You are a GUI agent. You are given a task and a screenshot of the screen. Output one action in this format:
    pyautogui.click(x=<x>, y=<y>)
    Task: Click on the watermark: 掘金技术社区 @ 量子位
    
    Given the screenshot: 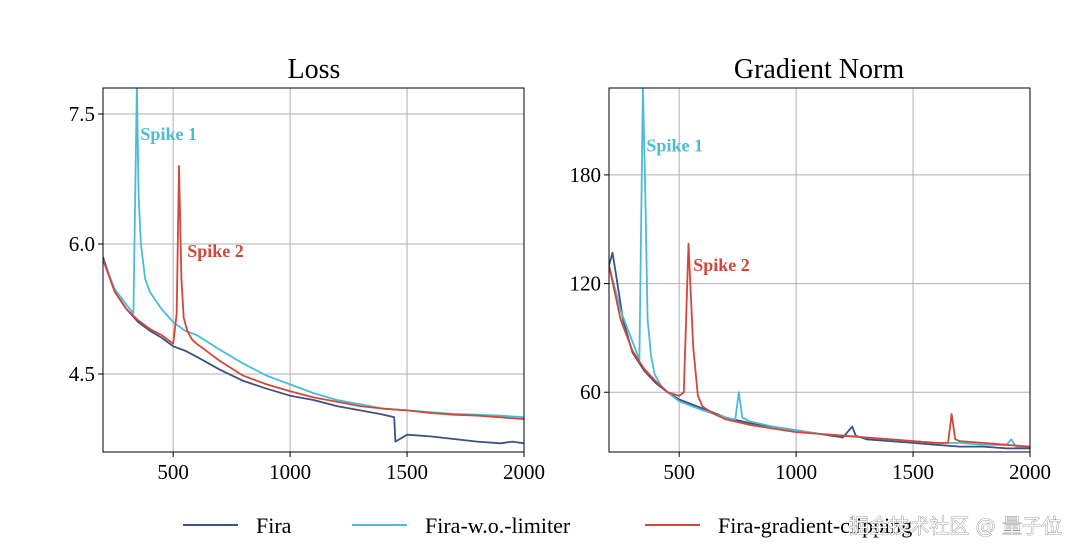 What is the action you would take?
    pyautogui.click(x=955, y=526)
    